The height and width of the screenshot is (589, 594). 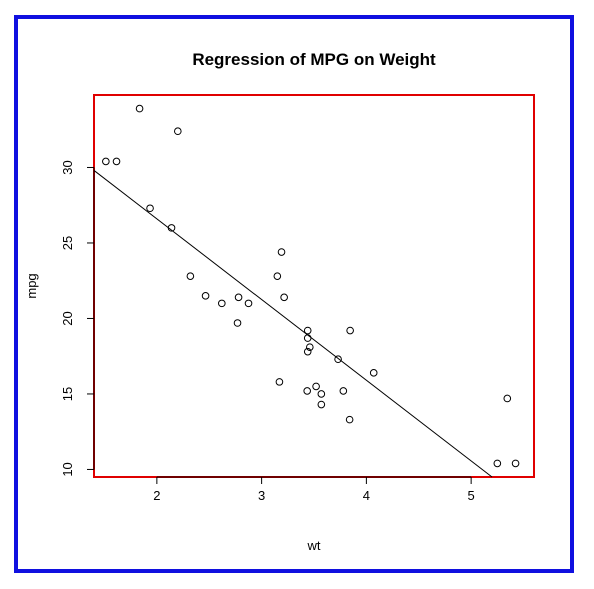 I want to click on y-tick-label: 15, so click(x=67, y=394).